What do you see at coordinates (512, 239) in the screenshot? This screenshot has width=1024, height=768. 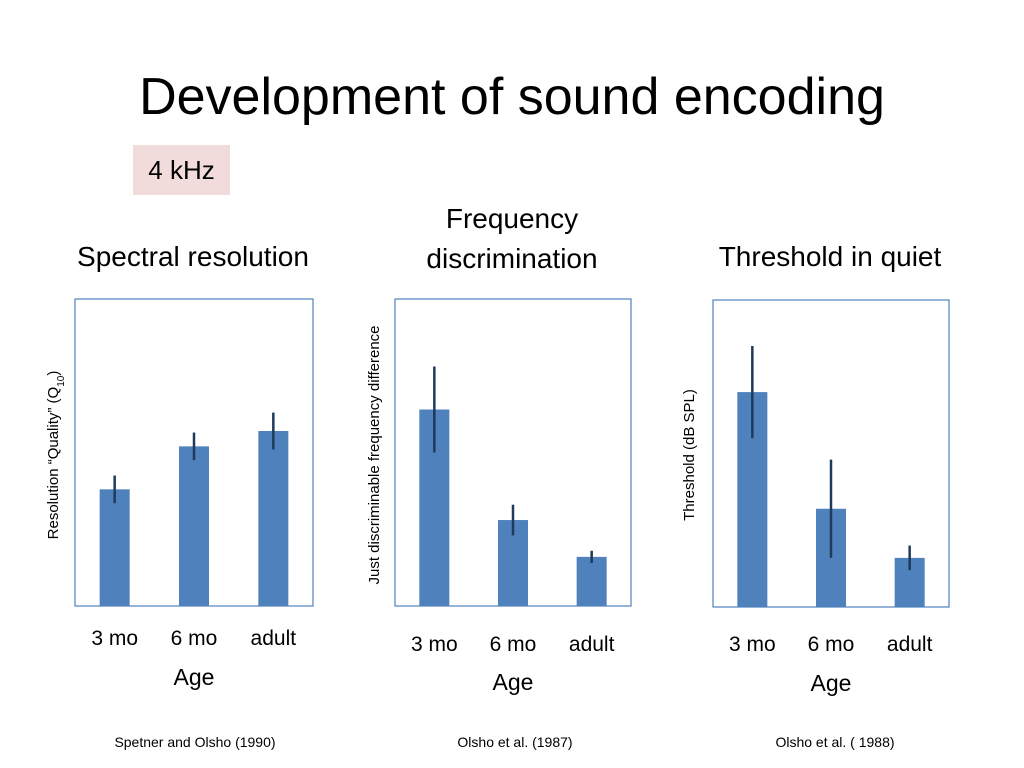 I see `panel-2-title: Frequency discrimination` at bounding box center [512, 239].